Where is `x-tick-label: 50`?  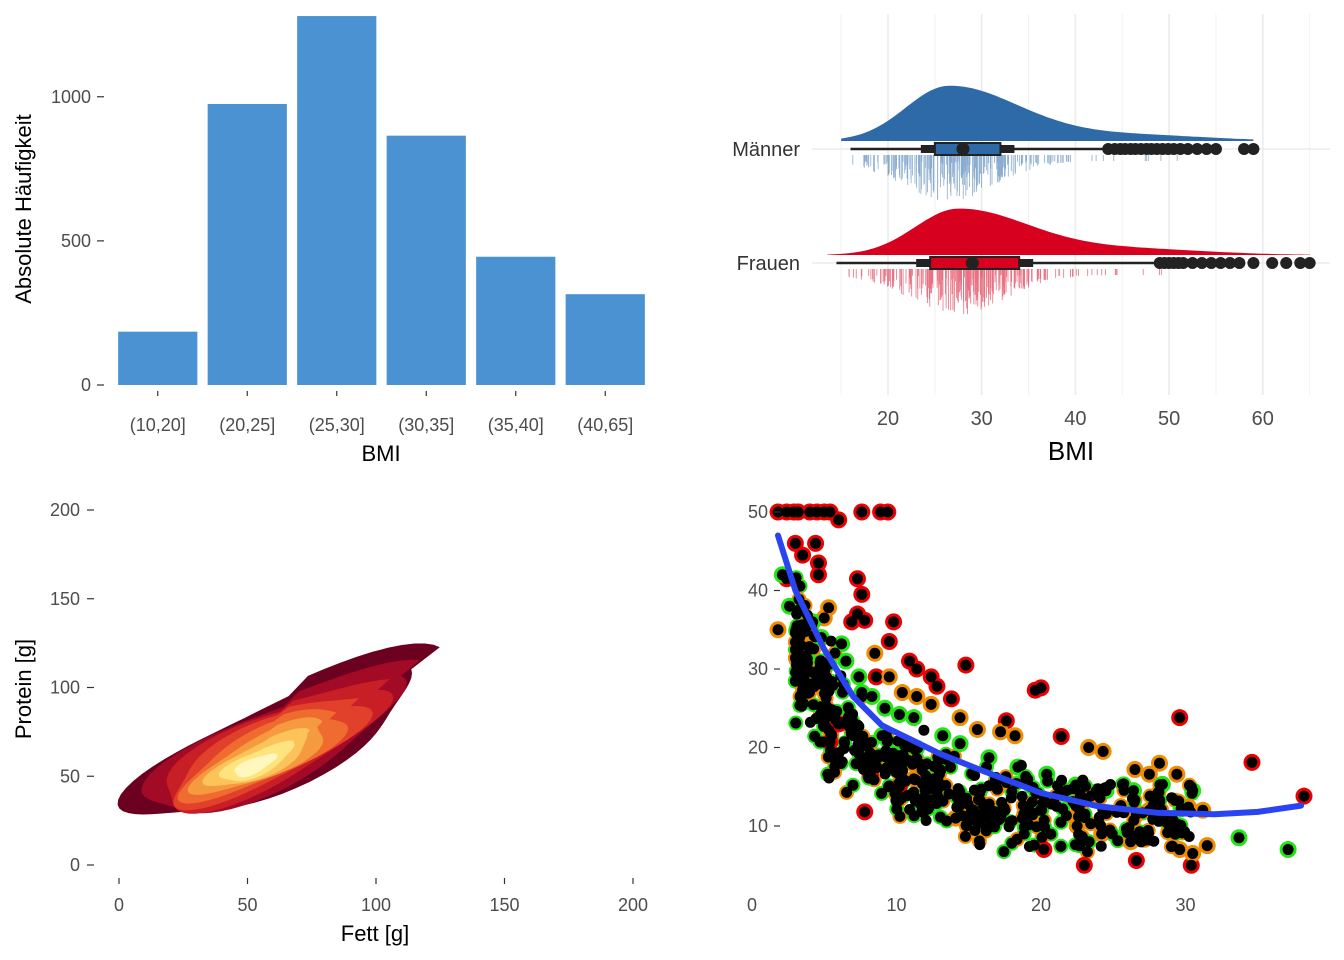 x-tick-label: 50 is located at coordinates (247, 905).